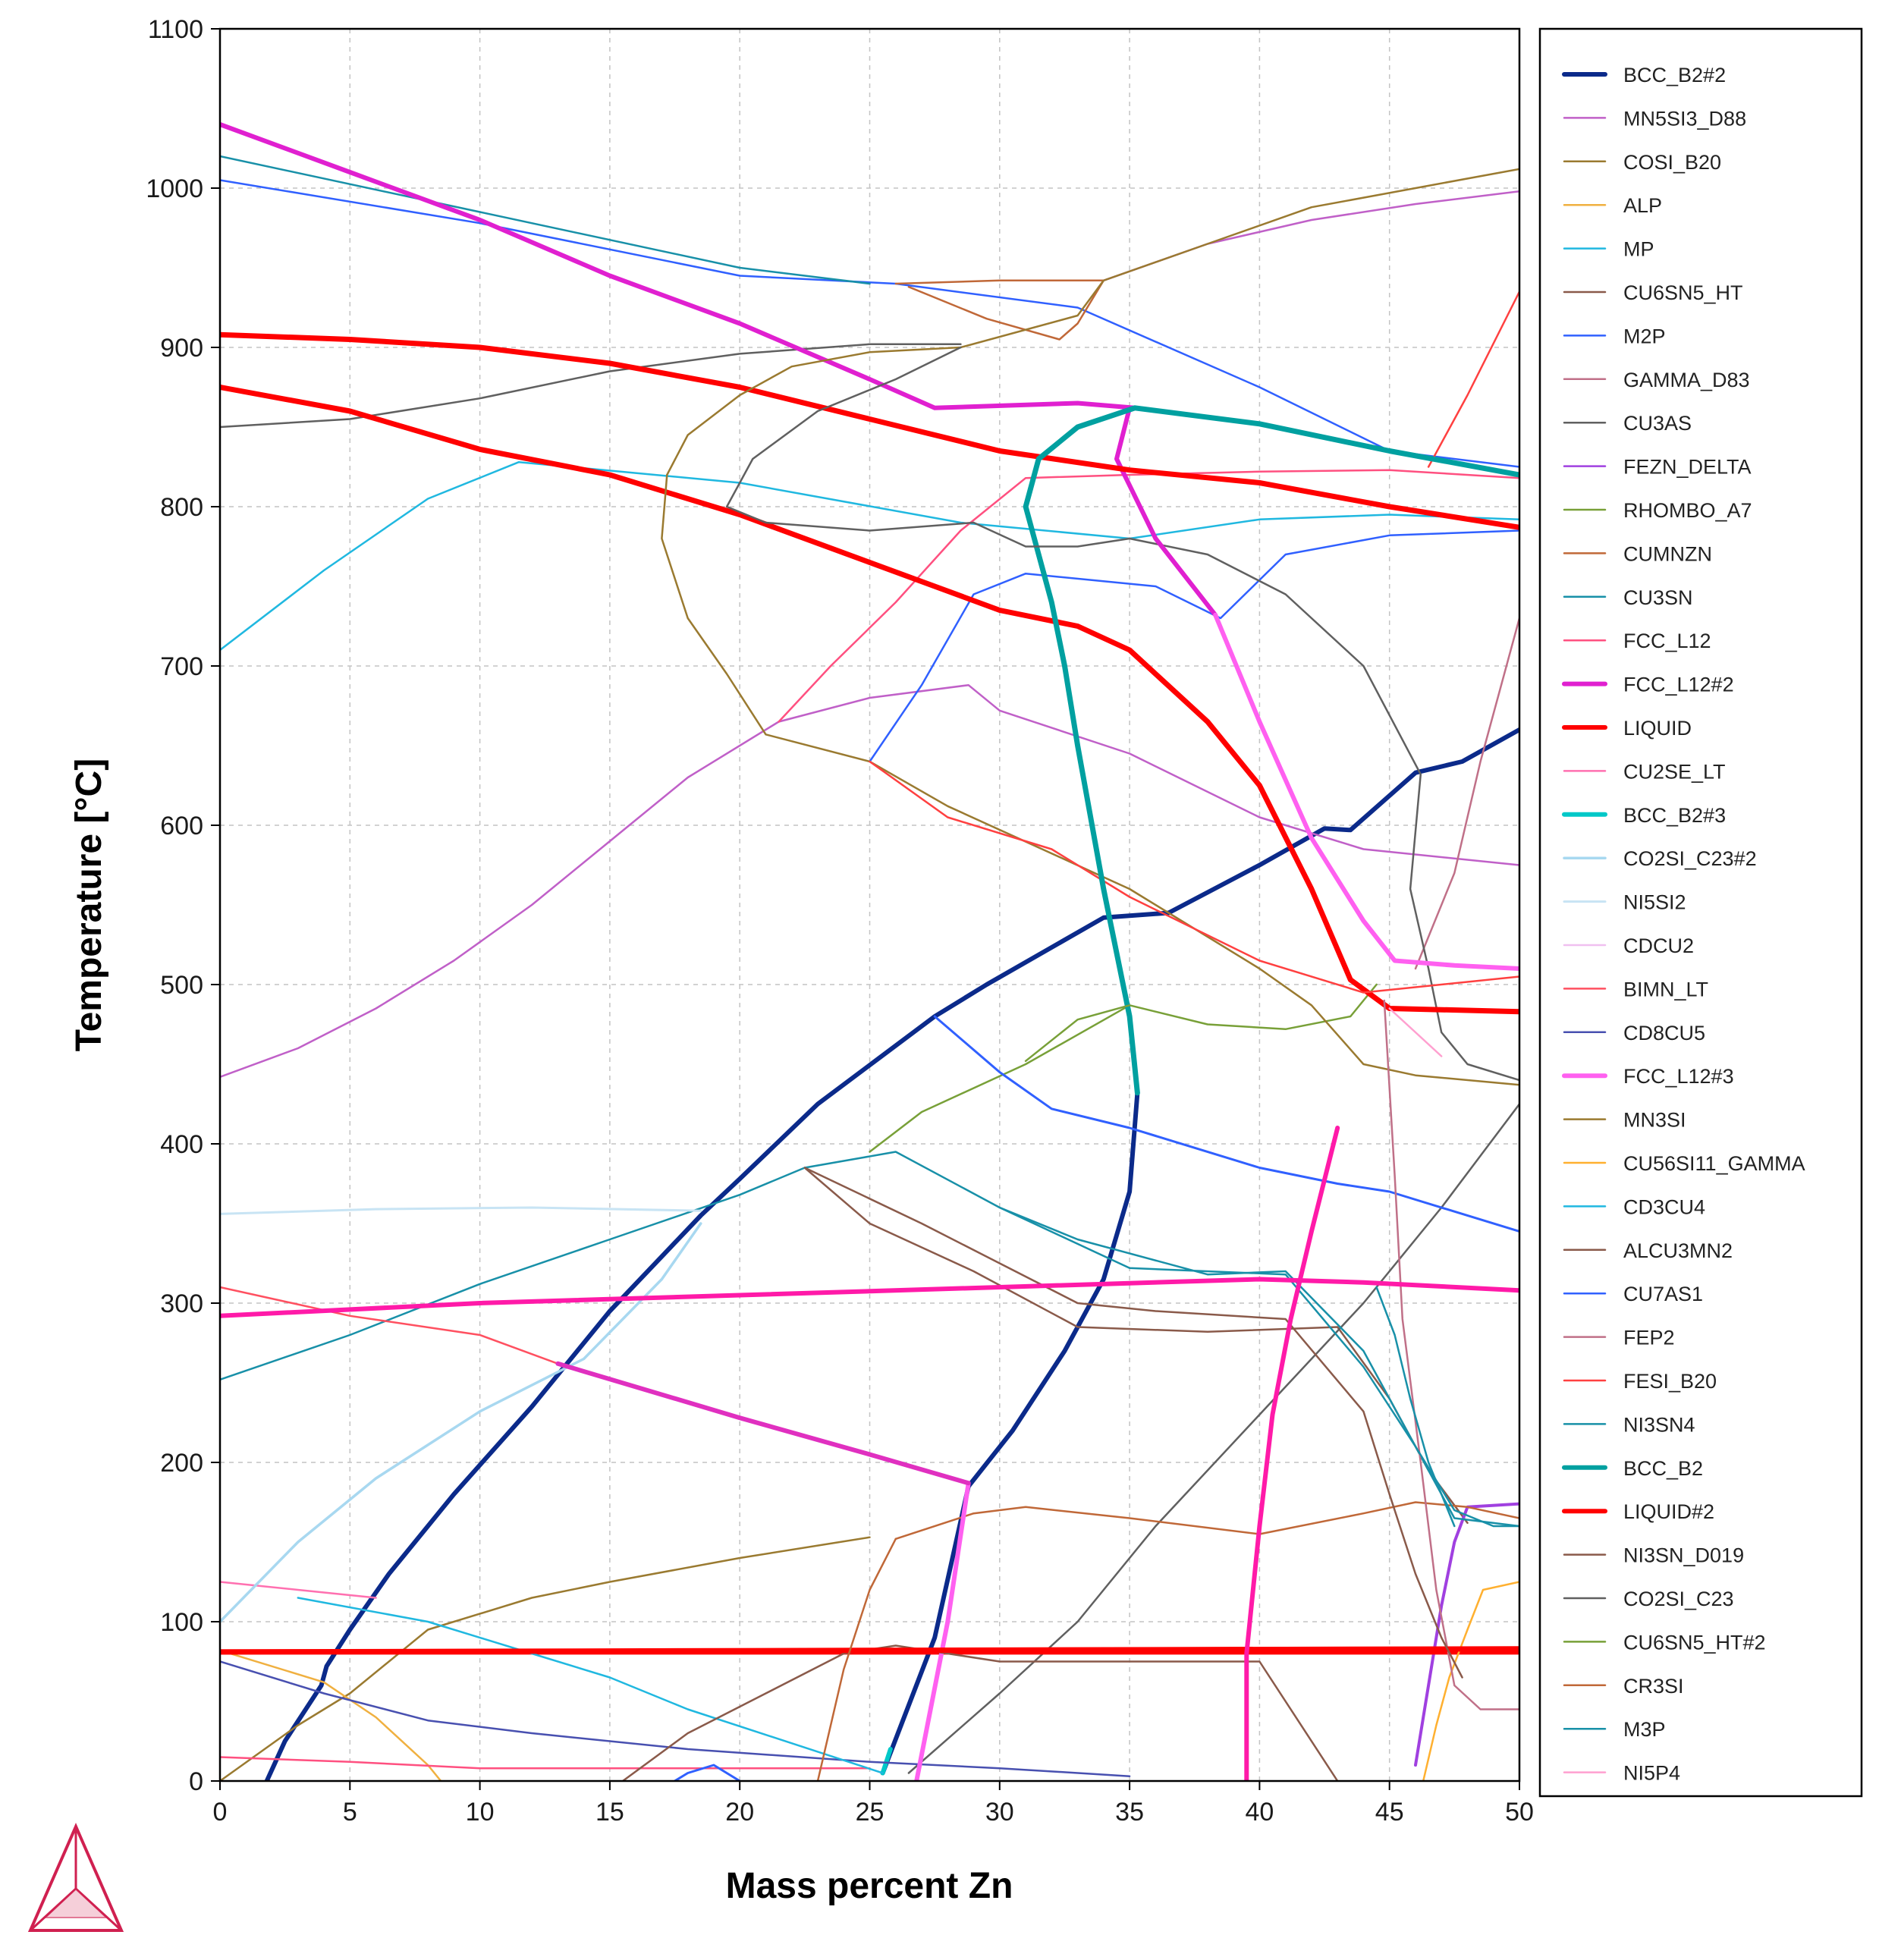 The image size is (1879, 1960). I want to click on series-line-rhombo-a7, so click(1123, 1068).